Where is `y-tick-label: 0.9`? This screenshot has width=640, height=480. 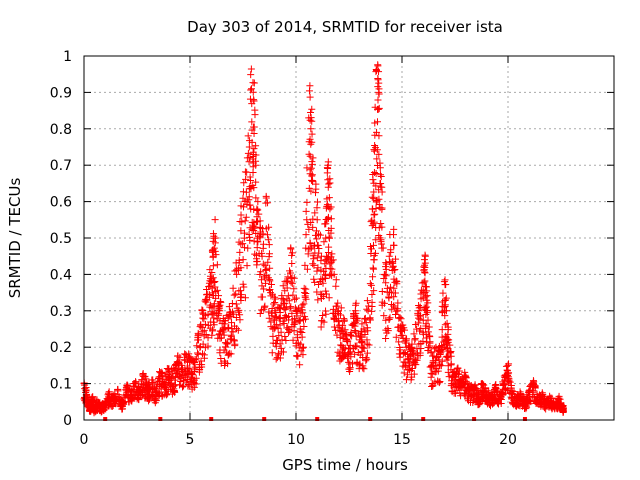 y-tick-label: 0.9 is located at coordinates (61, 93).